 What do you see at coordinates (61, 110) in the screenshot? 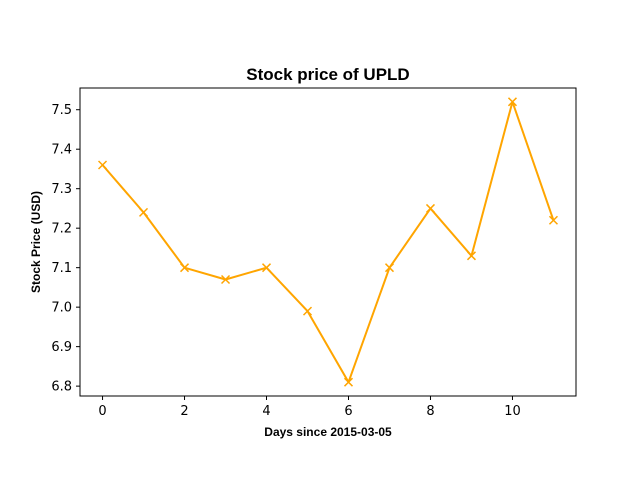
I see `y-tick-label: 7.5` at bounding box center [61, 110].